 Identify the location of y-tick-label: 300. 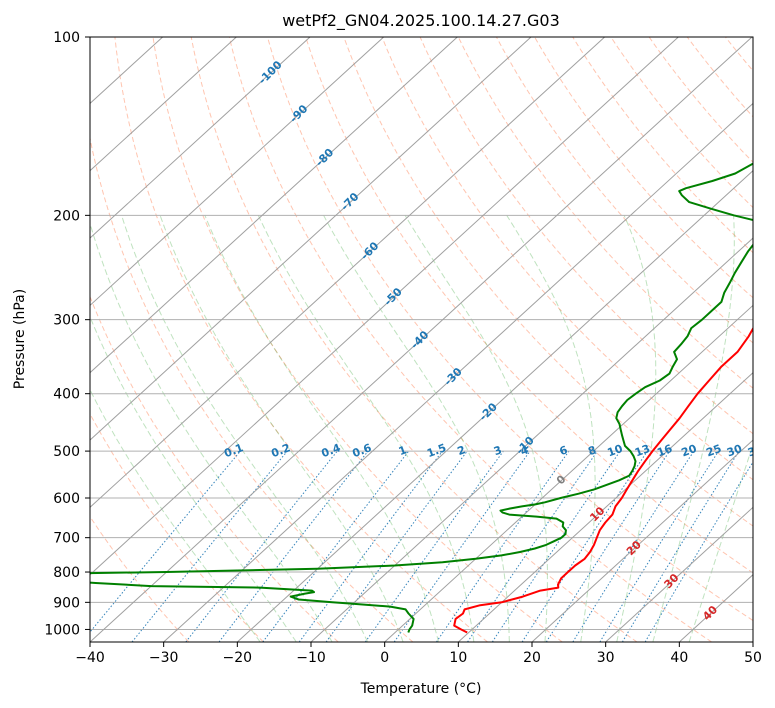
(66, 321).